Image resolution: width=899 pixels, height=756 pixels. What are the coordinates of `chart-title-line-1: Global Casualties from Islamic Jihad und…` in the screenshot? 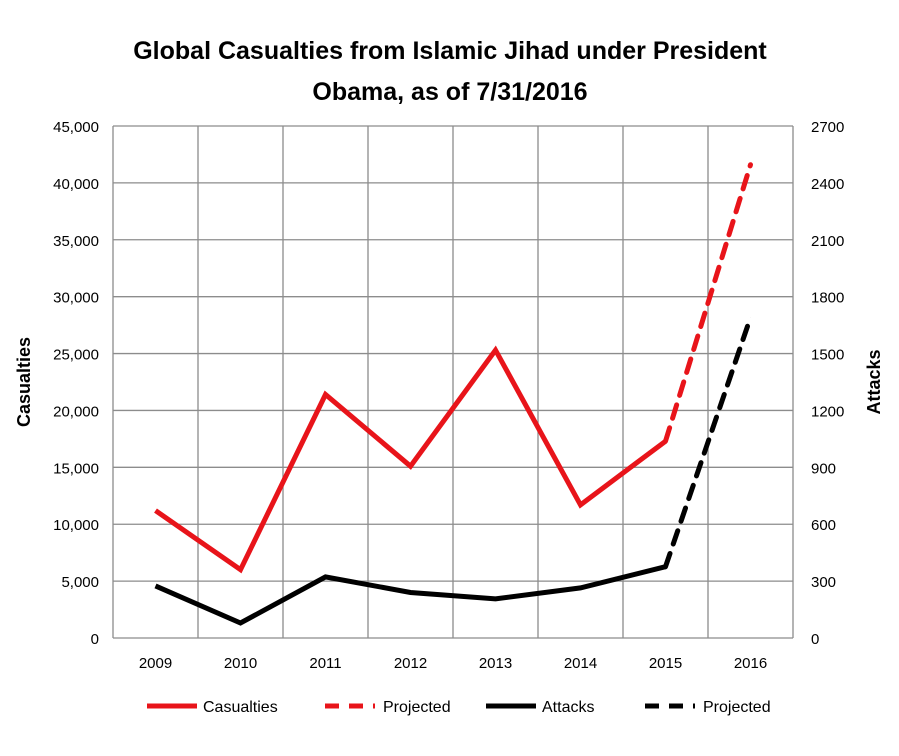 It's located at (450, 51).